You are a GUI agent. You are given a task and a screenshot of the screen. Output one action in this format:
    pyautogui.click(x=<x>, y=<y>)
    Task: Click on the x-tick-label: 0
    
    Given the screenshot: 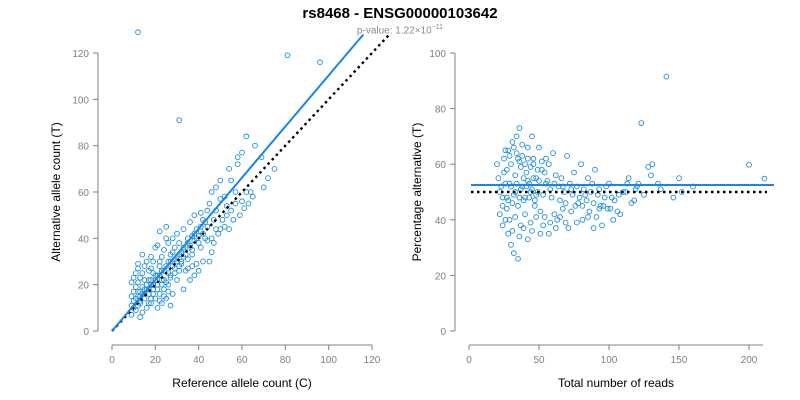 What is the action you would take?
    pyautogui.click(x=112, y=360)
    